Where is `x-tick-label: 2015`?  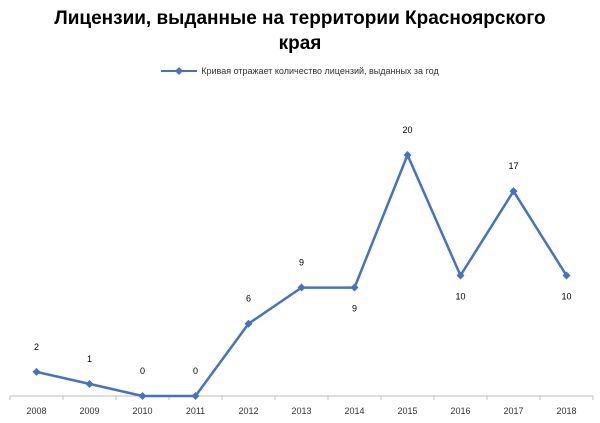
x-tick-label: 2015 is located at coordinates (407, 411).